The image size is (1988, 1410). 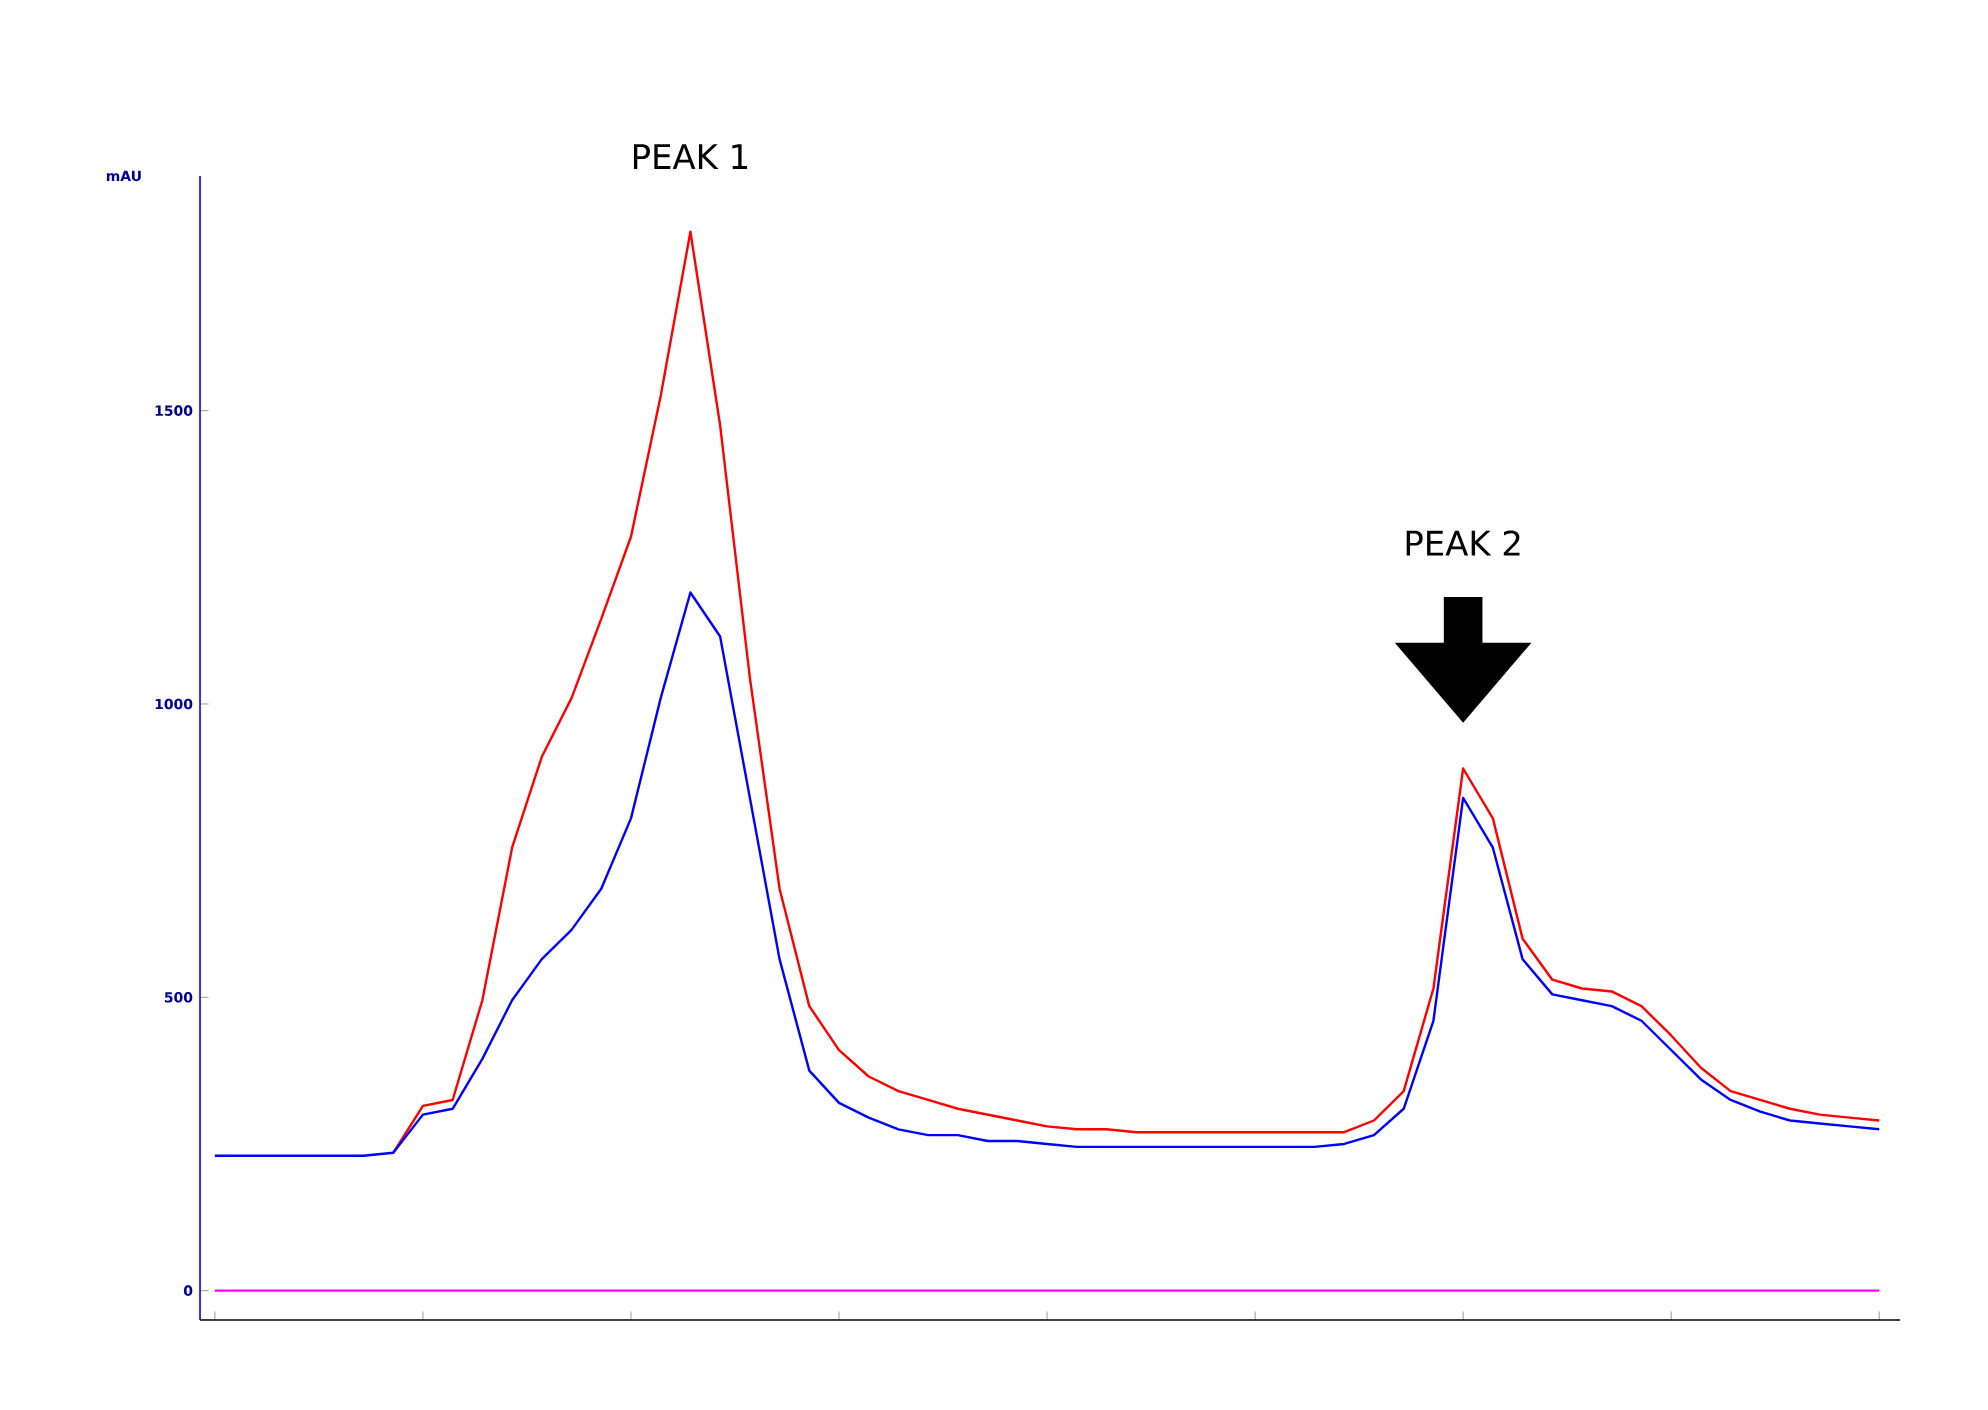 What do you see at coordinates (1463, 543) in the screenshot?
I see `annotation: PEAK 2` at bounding box center [1463, 543].